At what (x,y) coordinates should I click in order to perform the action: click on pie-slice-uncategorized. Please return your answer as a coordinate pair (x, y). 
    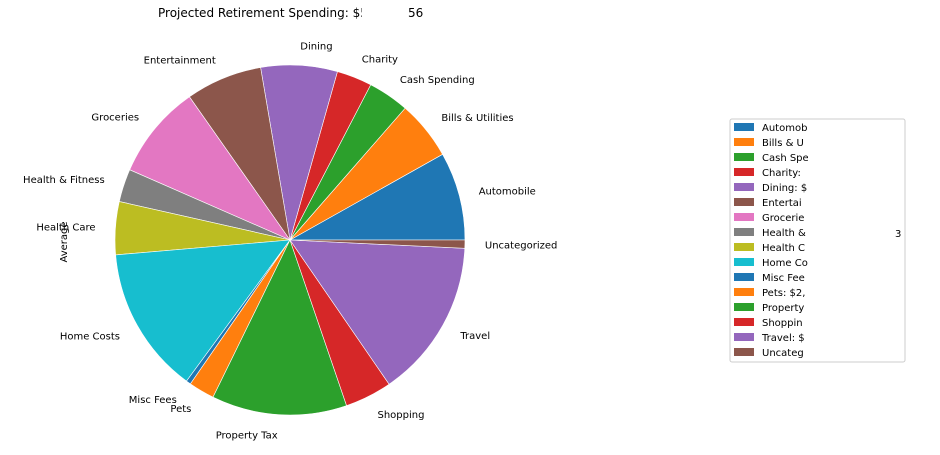
    Looking at the image, I should click on (377, 244).